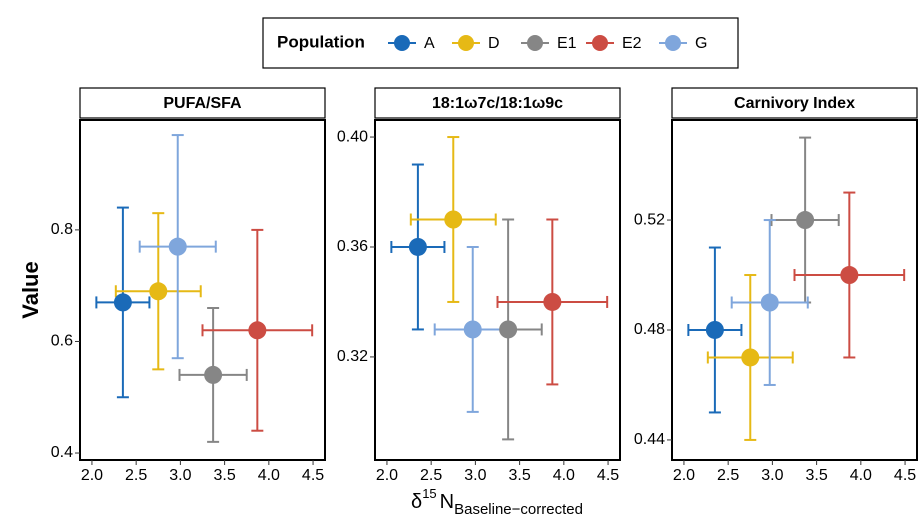  I want to click on y-tick-label: 0.40, so click(352, 136).